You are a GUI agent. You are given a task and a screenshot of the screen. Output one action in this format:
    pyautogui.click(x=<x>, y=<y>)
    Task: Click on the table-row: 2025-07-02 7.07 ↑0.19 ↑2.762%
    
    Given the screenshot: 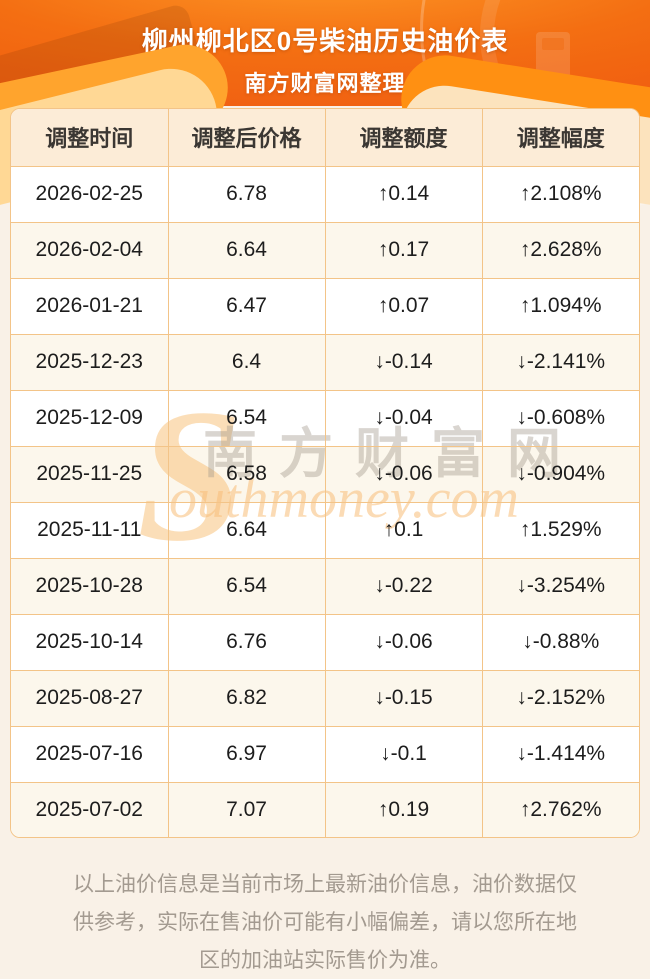 What is the action you would take?
    pyautogui.click(x=325, y=809)
    